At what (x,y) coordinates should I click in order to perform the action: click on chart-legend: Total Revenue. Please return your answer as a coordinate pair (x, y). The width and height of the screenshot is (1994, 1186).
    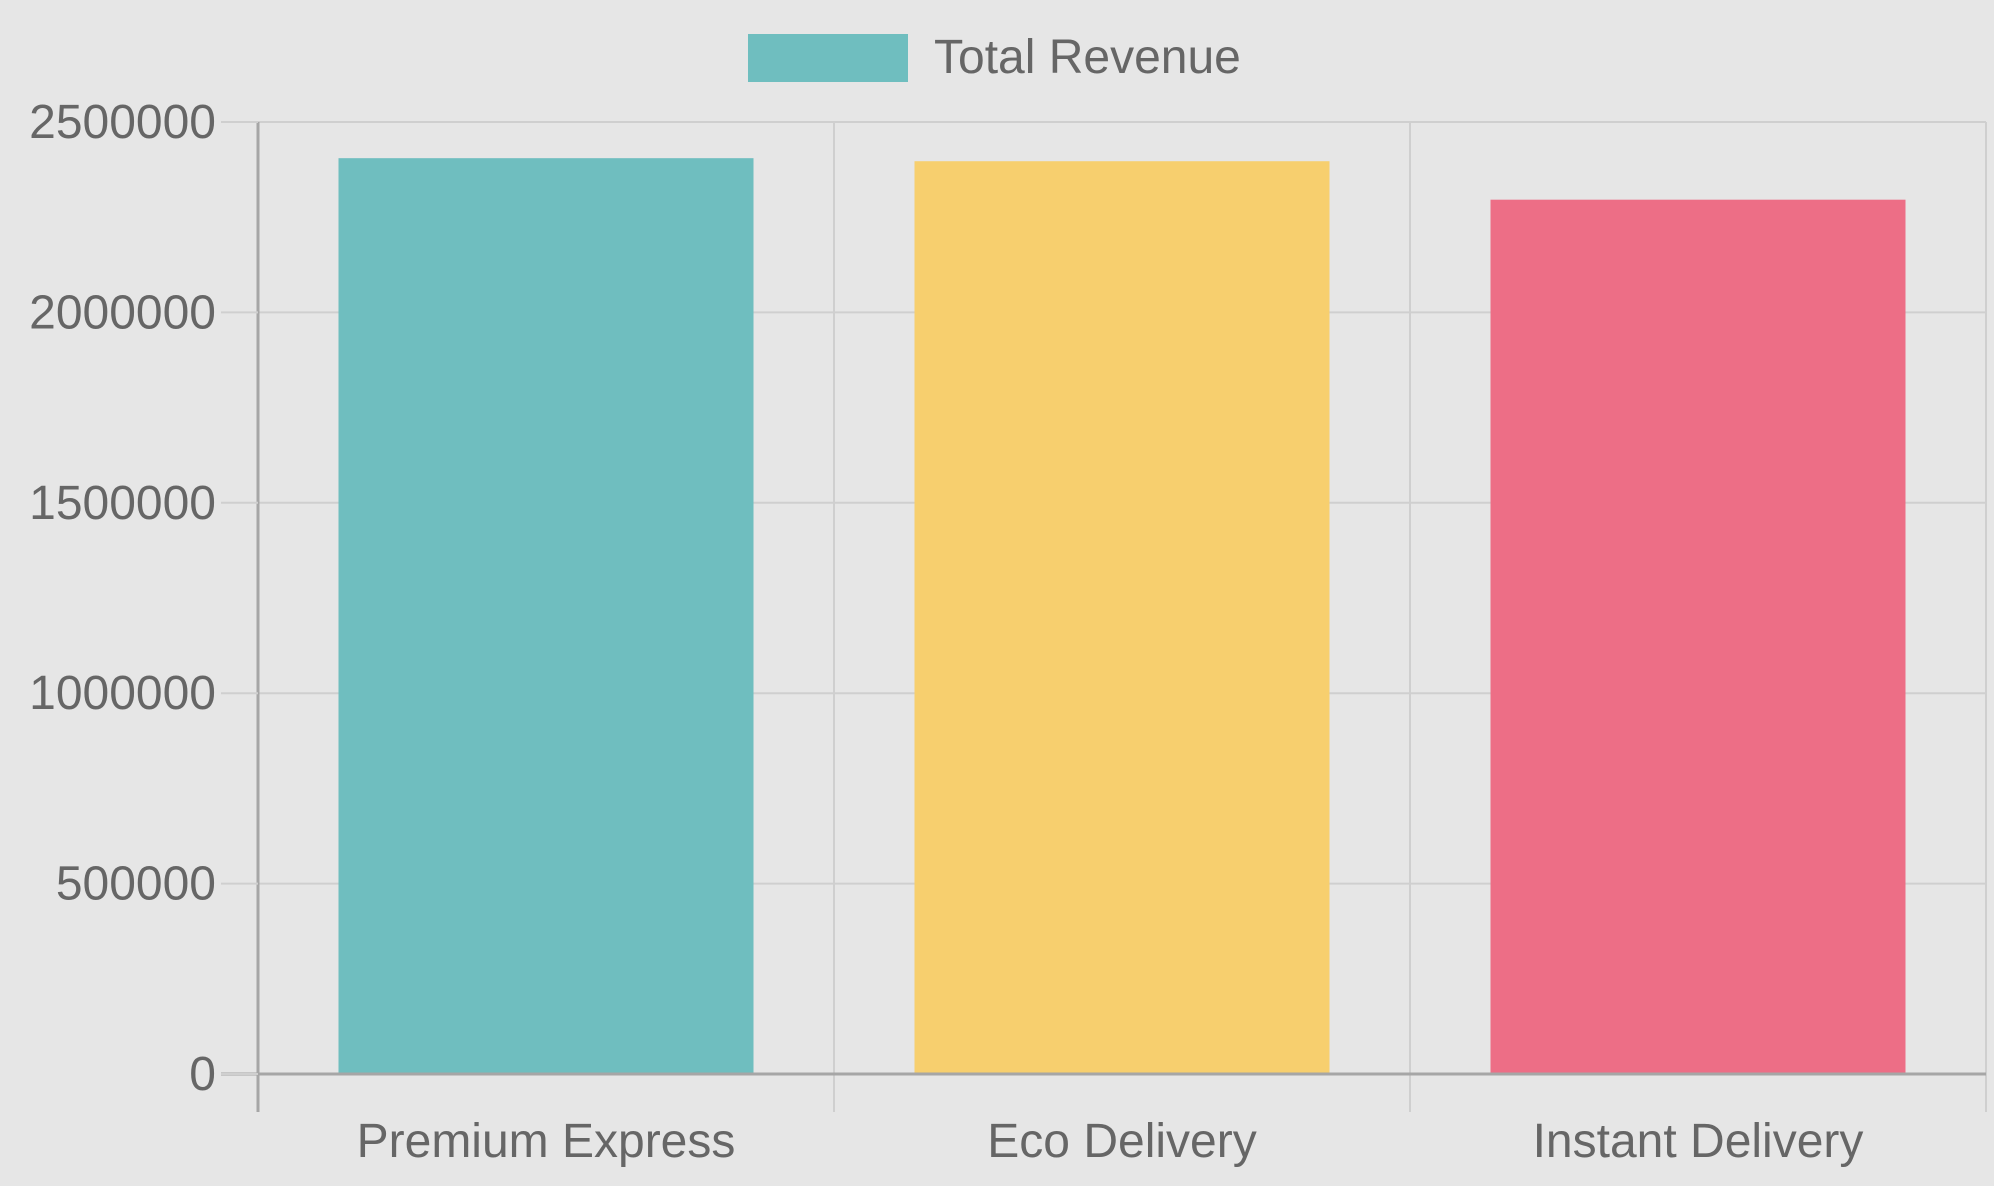
    Looking at the image, I should click on (994, 57).